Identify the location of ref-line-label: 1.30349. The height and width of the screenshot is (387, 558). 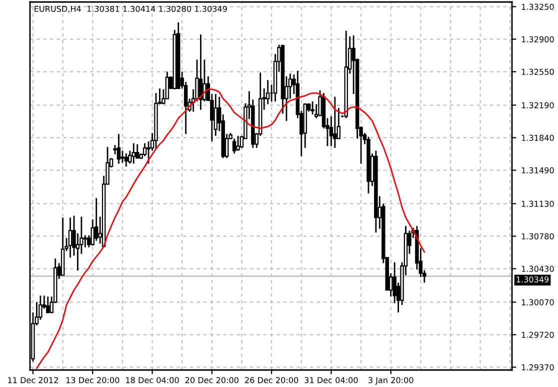
(532, 279).